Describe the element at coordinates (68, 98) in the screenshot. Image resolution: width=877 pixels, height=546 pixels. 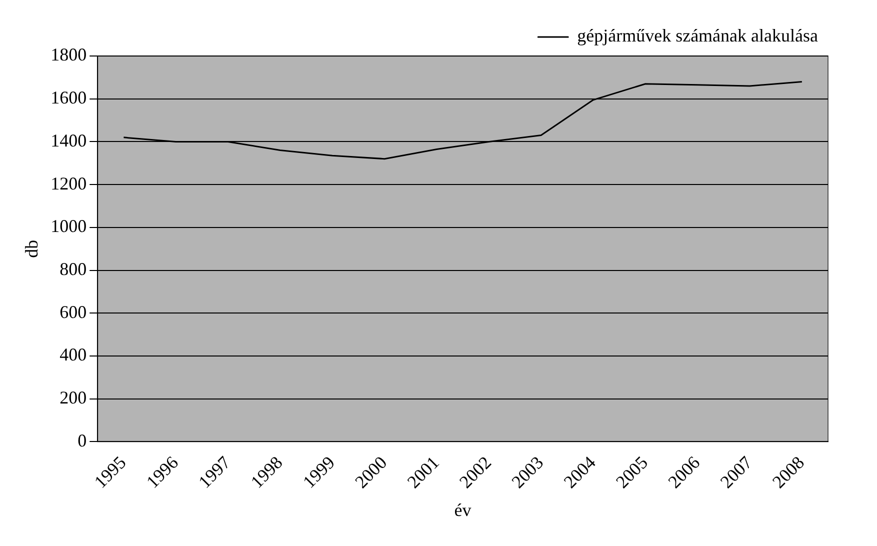
I see `y-tick-label: 1600` at that location.